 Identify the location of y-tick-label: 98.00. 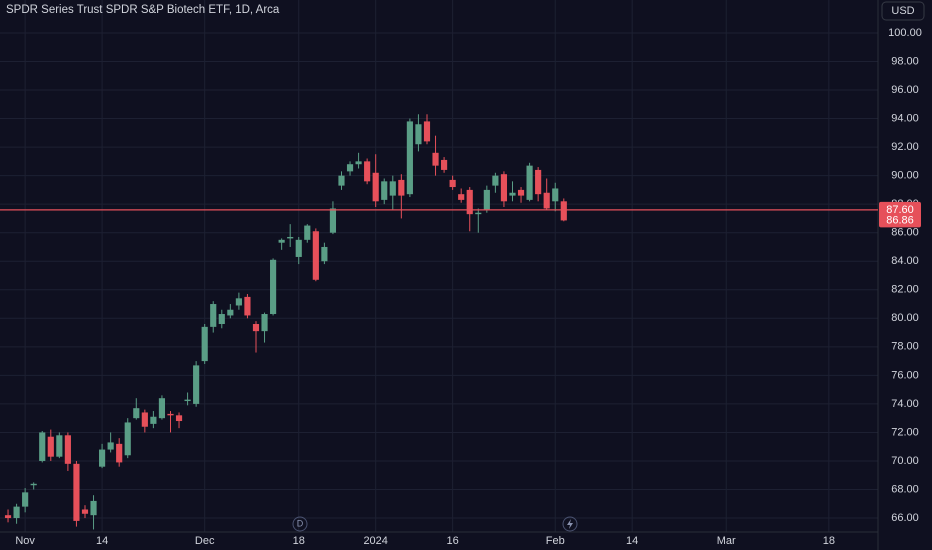
(905, 61).